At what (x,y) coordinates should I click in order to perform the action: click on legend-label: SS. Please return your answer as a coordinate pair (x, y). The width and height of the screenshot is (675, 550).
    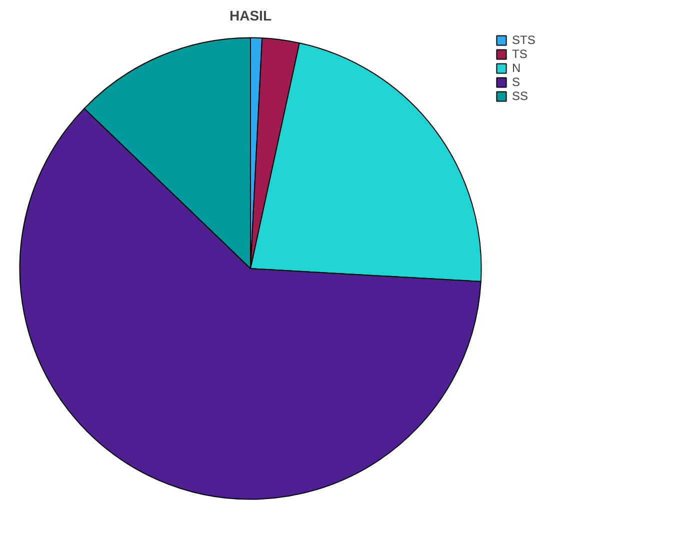
    Looking at the image, I should click on (521, 96).